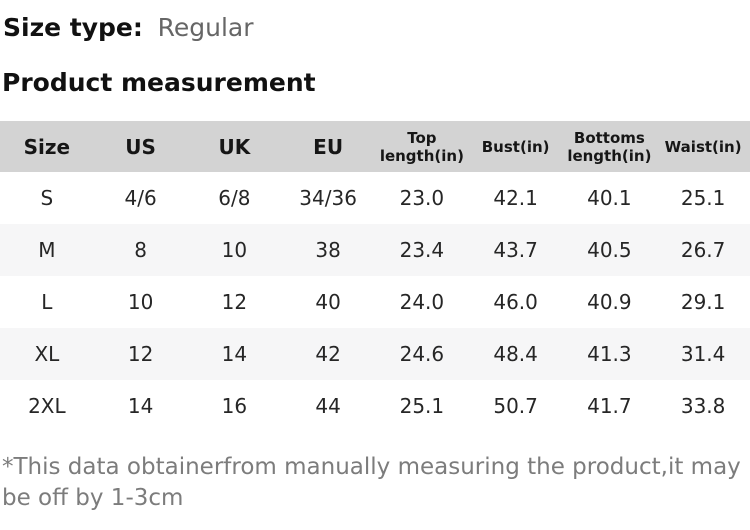  Describe the element at coordinates (703, 354) in the screenshot. I see `table-cell: 31.4` at that location.